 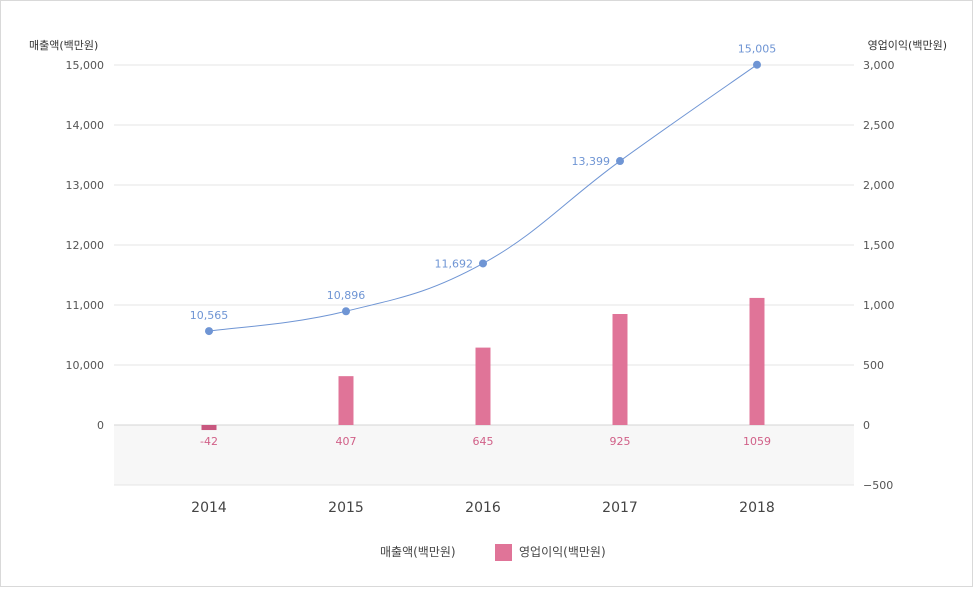 I want to click on x-category-label: 2017, so click(x=620, y=508).